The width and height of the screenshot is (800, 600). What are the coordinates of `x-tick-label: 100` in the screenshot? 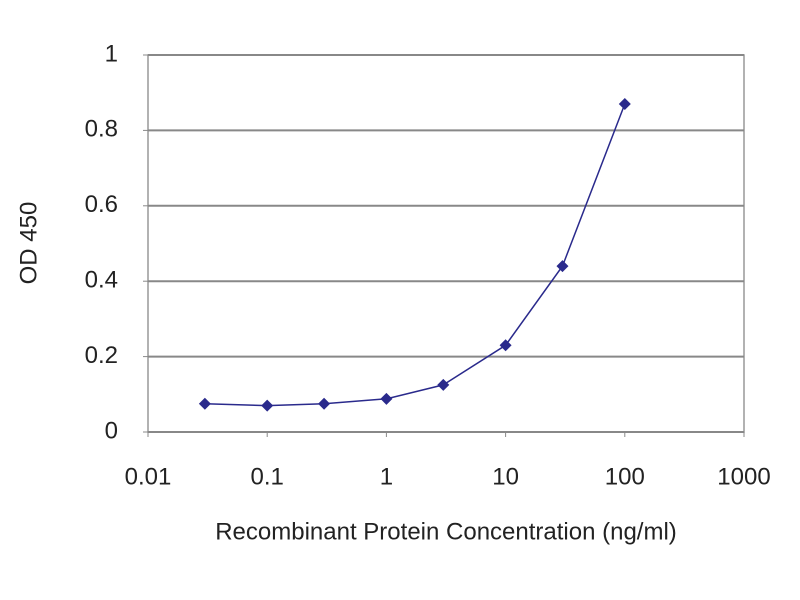 It's located at (625, 476).